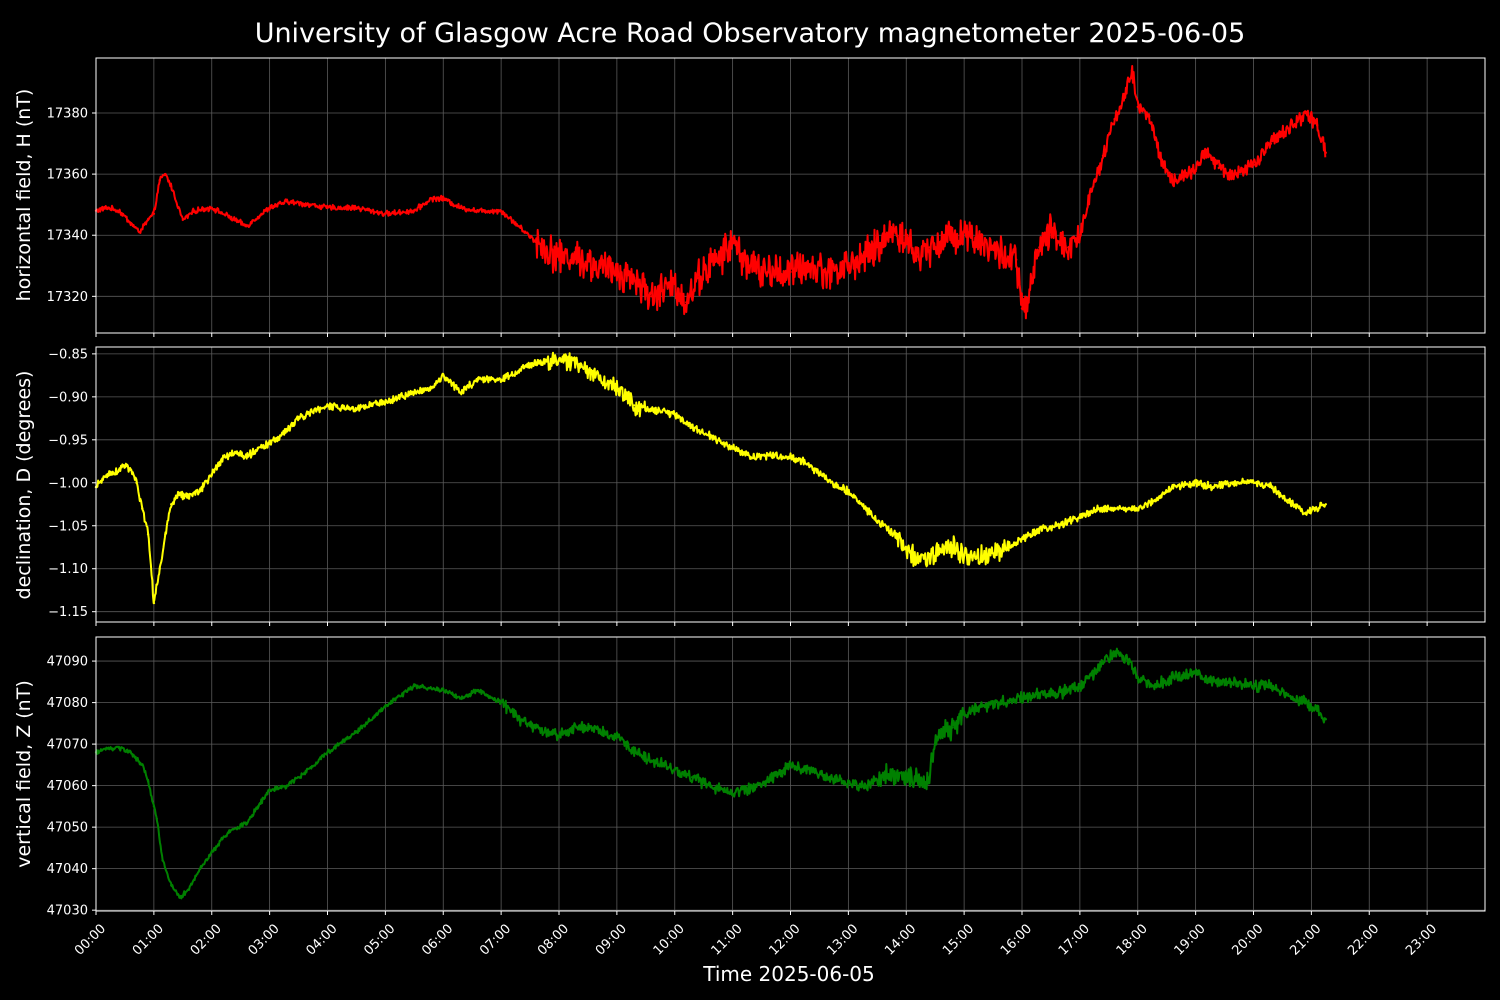  Describe the element at coordinates (24, 195) in the screenshot. I see `y-axis-label: horizontal field, H (nT)` at that location.